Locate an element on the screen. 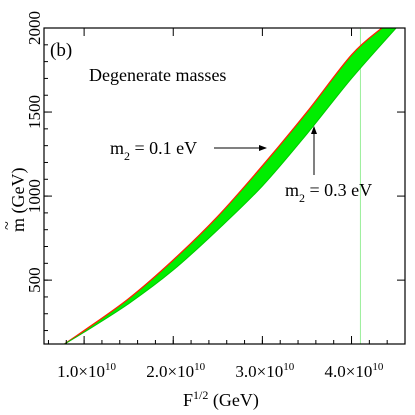 This screenshot has width=415, height=415. x-tick-label: 2.0×10¹⁰ is located at coordinates (175, 371).